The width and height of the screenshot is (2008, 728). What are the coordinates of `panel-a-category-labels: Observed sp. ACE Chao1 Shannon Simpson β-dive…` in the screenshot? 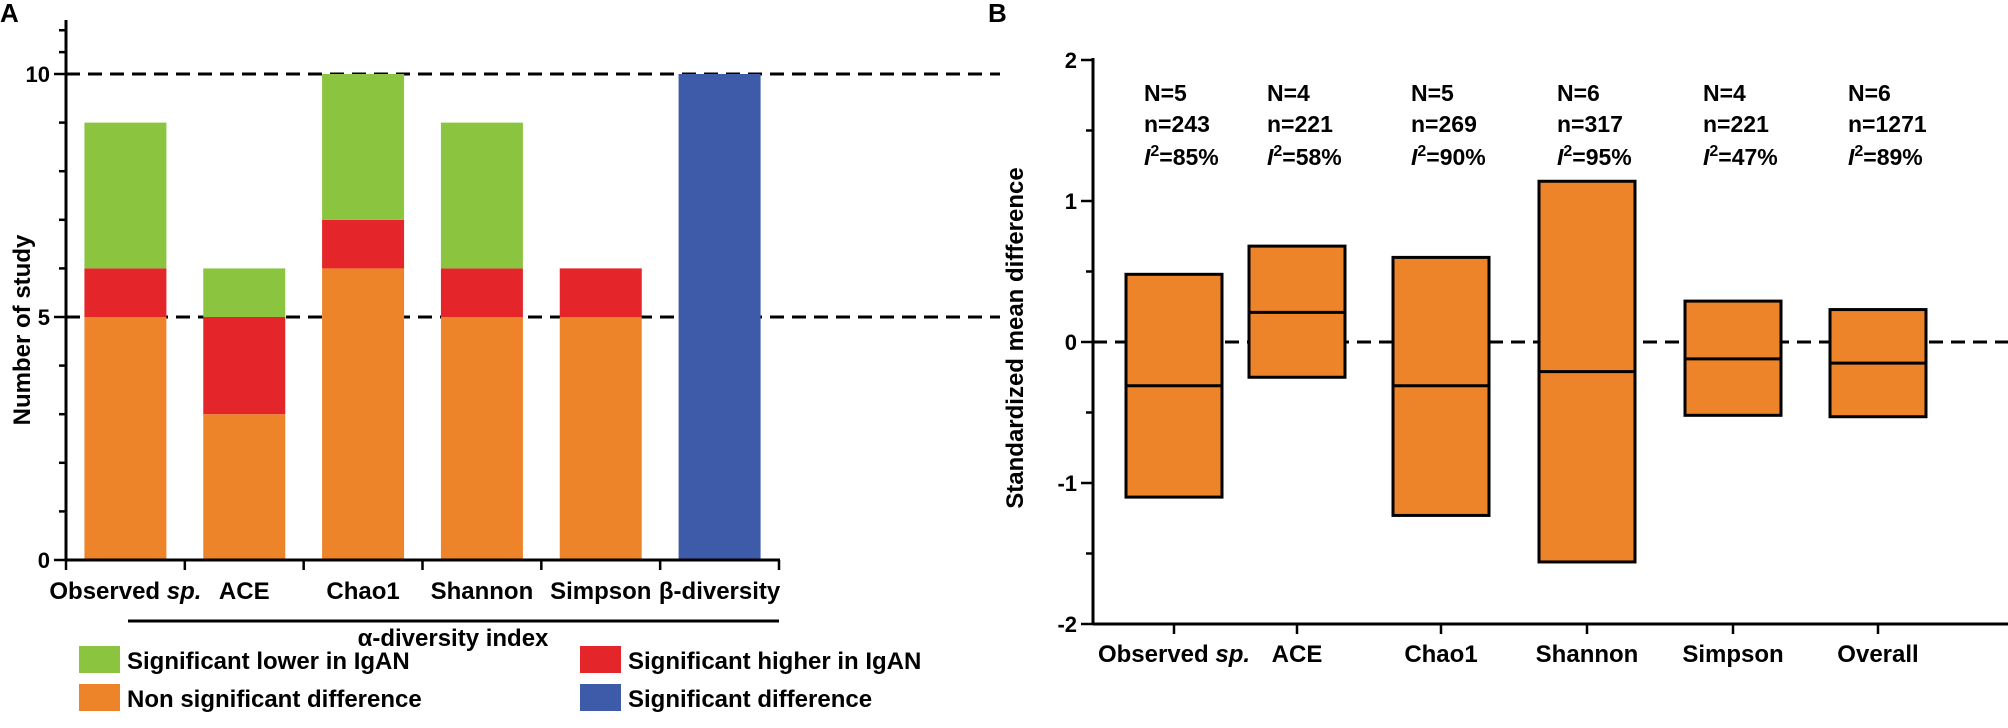 It's located at (415, 591).